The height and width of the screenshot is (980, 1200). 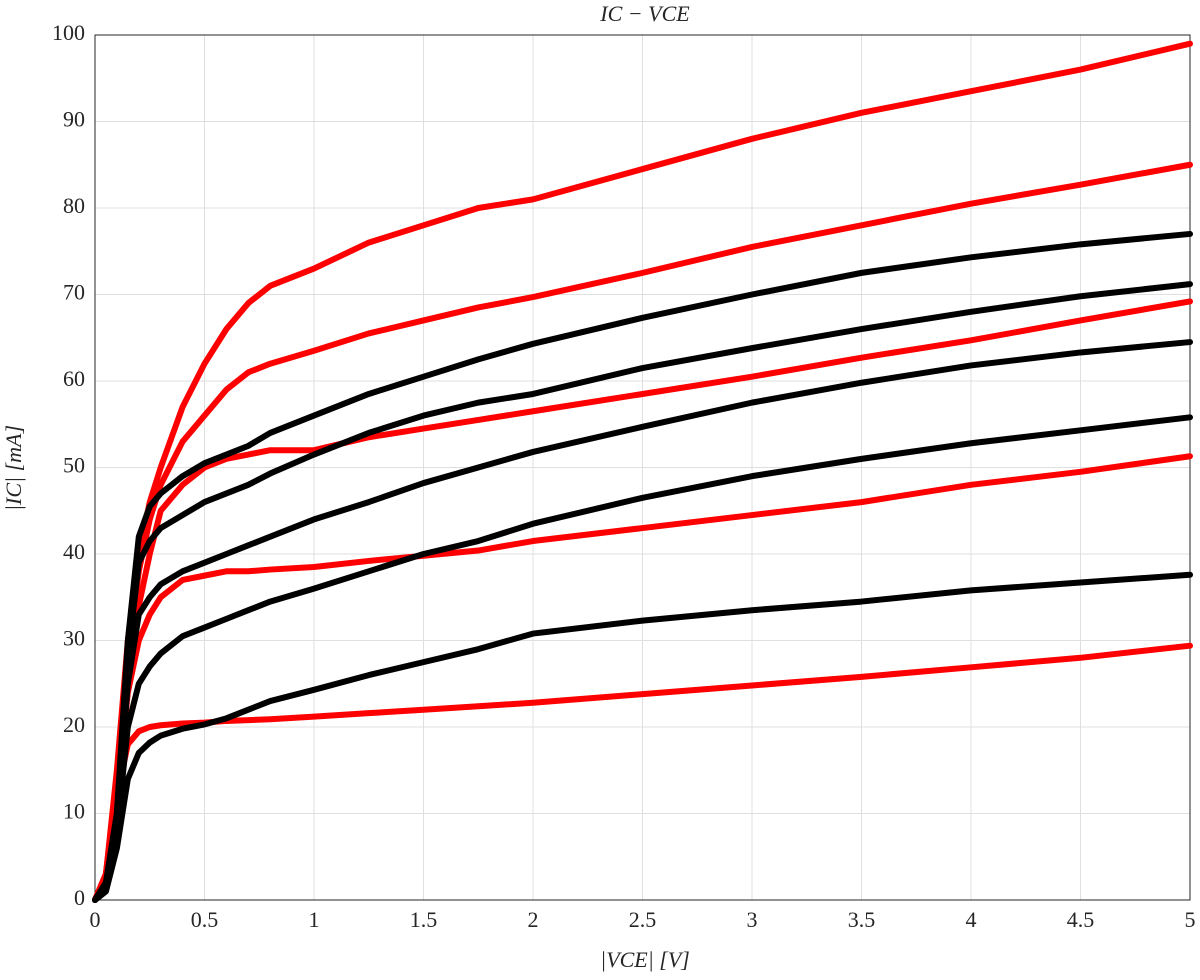 I want to click on x-axis-label: |VCE| [V], so click(x=645, y=959).